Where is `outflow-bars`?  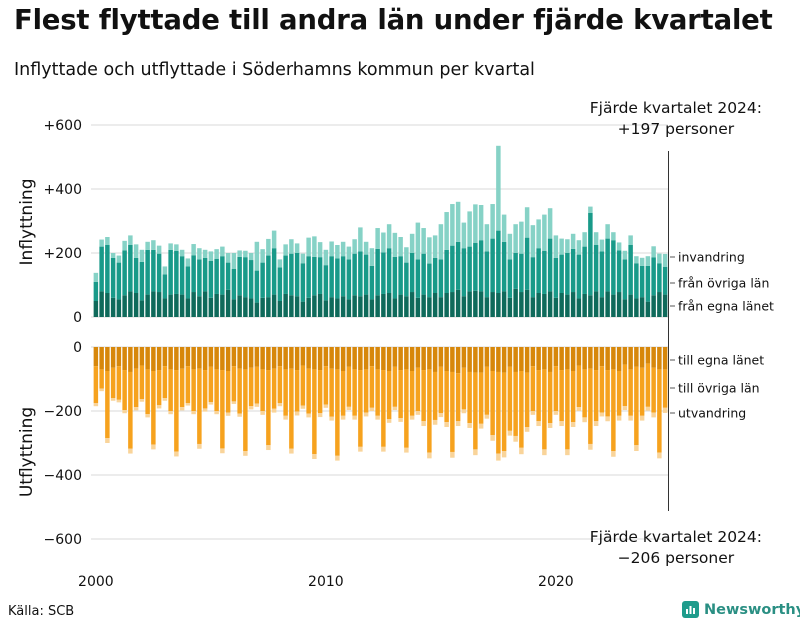 outflow-bars is located at coordinates (380, 404).